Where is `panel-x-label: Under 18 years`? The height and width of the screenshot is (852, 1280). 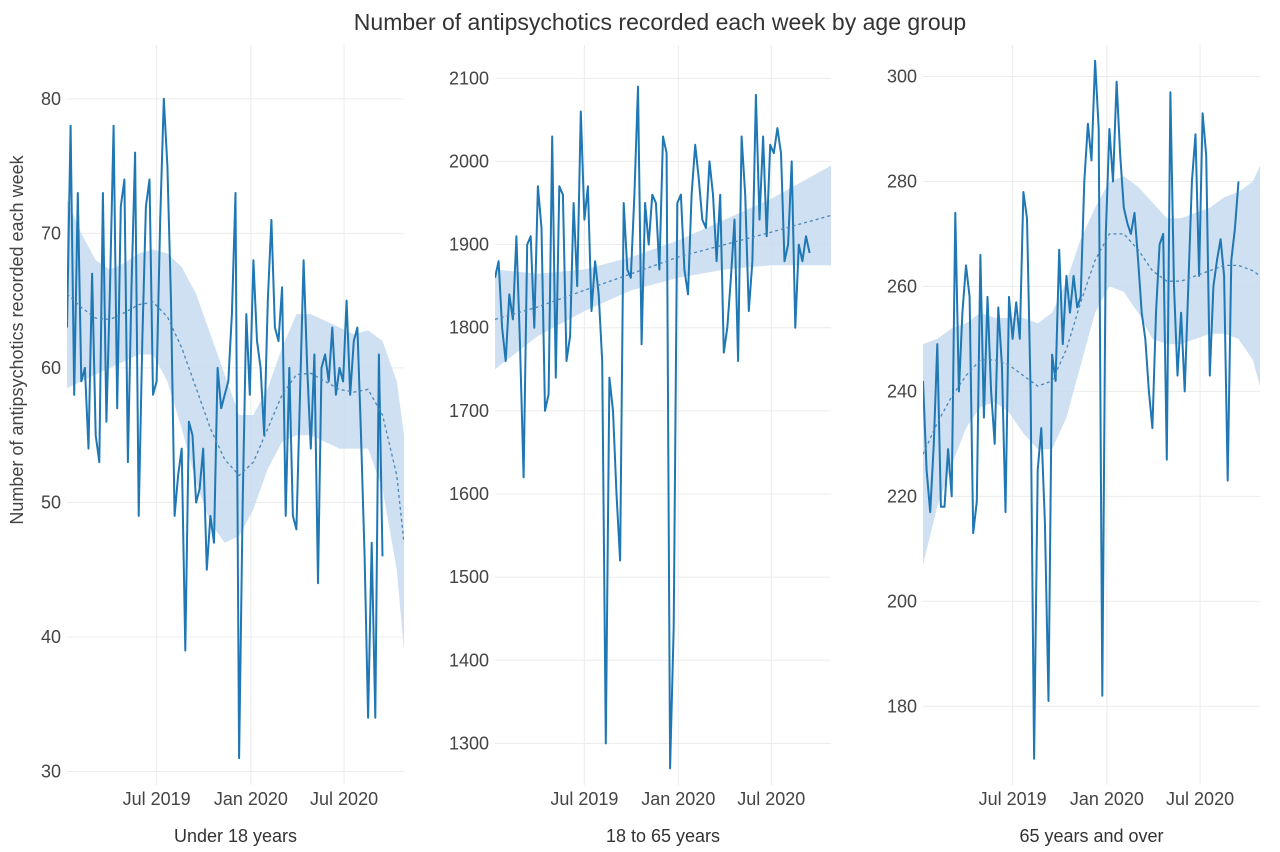
panel-x-label: Under 18 years is located at coordinates (235, 836).